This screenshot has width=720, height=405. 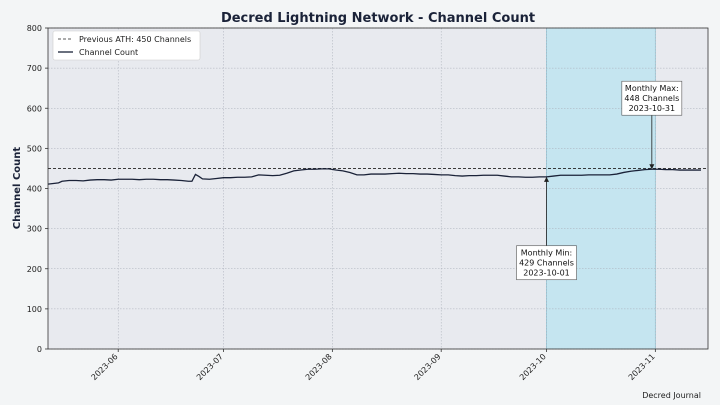 What do you see at coordinates (34, 68) in the screenshot?
I see `y-tick-label: 700` at bounding box center [34, 68].